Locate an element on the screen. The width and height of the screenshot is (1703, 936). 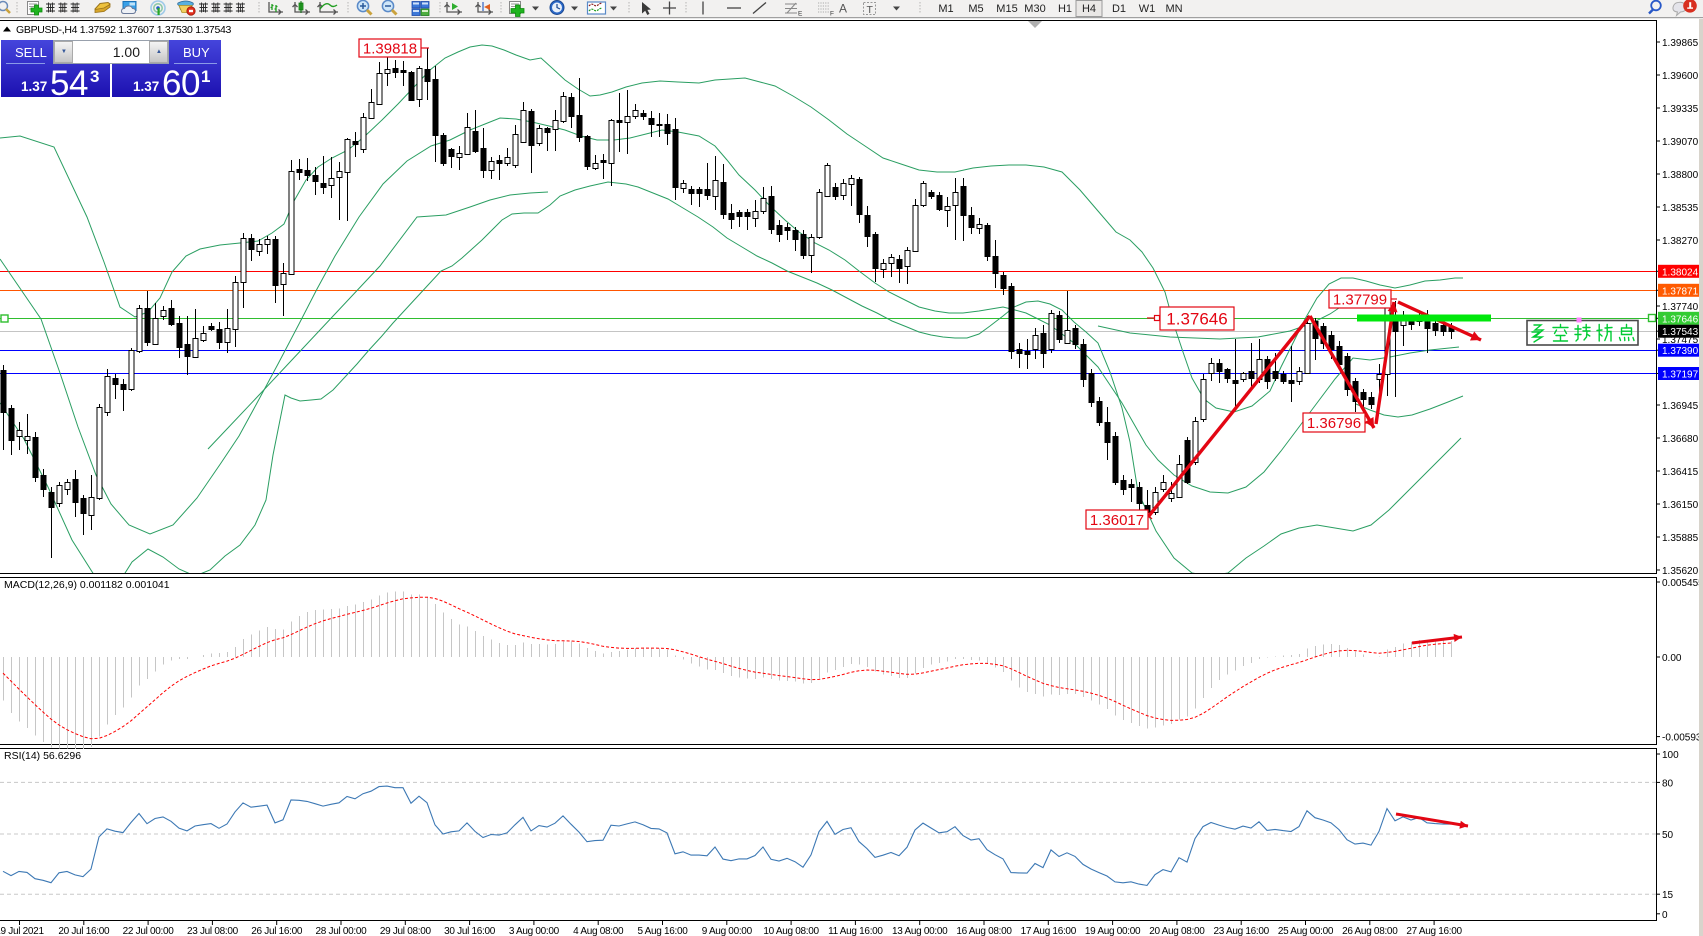
svg-text: M30 is located at coordinates (1034, 9).